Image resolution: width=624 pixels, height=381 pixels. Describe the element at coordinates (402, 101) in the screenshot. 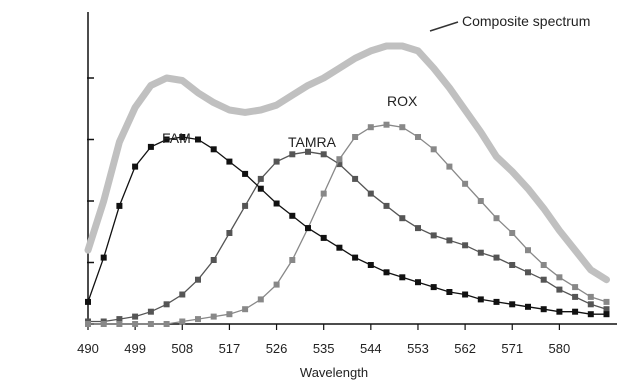

I see `series-label-rox: ROX` at that location.